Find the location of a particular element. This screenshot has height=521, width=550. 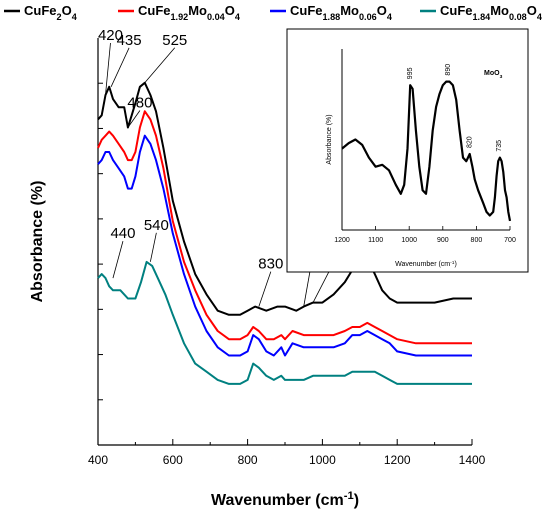

inset-x-tick-label: 1000 is located at coordinates (409, 240).